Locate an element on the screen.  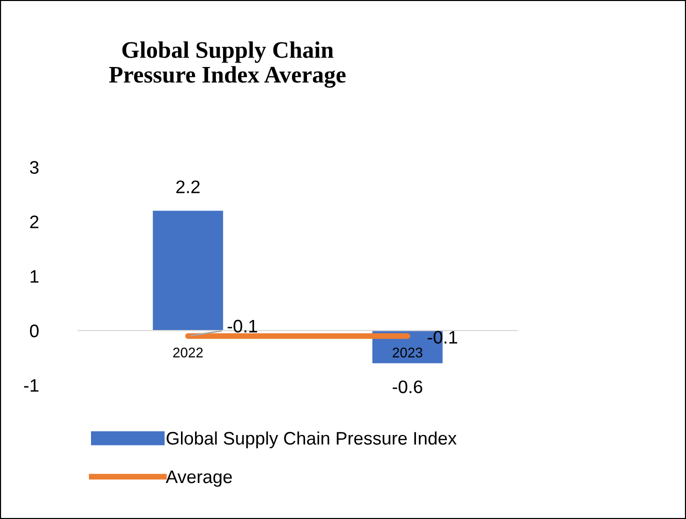
x-tick-label: 2022 is located at coordinates (188, 353).